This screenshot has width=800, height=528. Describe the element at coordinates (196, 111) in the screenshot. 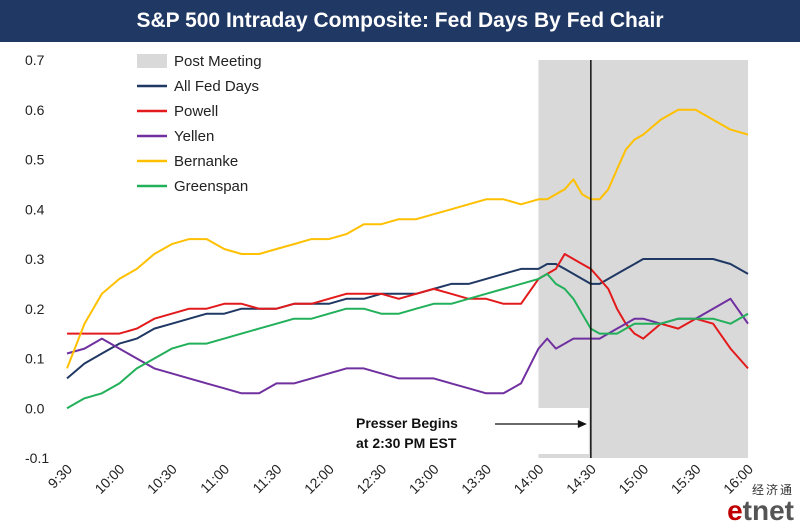

I see `legend-label-powell: Powell` at that location.